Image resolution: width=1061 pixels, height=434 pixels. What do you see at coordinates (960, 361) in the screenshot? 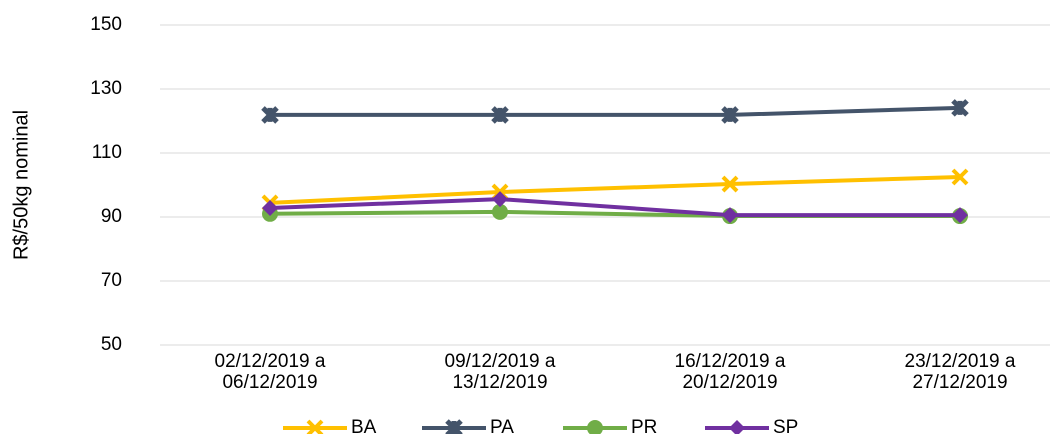
I see `x-tick-label: 23/12/2019 a` at bounding box center [960, 361].